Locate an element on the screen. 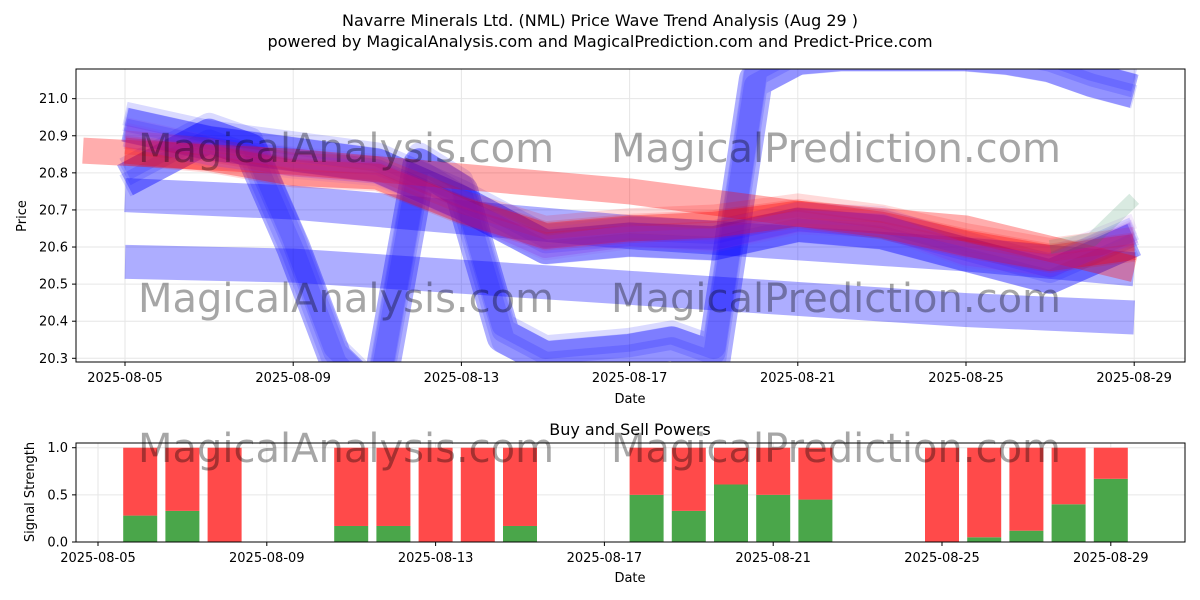 Image resolution: width=1200 pixels, height=600 pixels. price-y-tick-label: 20.7 is located at coordinates (53, 210).